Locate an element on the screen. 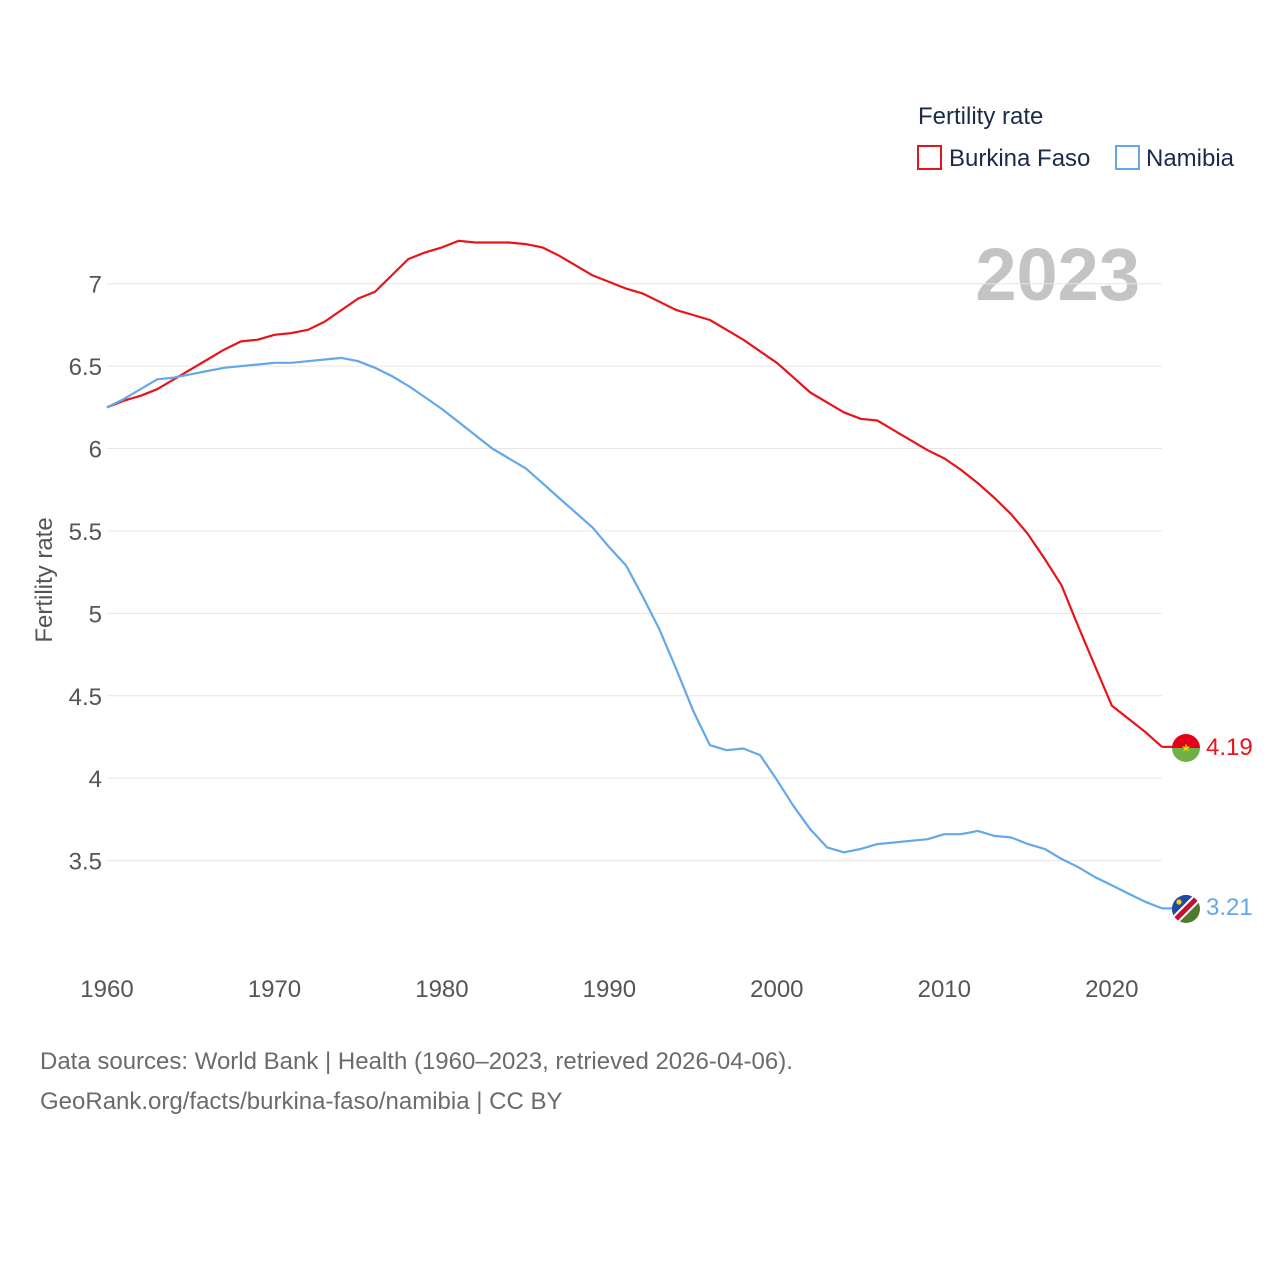 The height and width of the screenshot is (1280, 1280). end-value-burkina-faso: 4.19 is located at coordinates (1229, 747).